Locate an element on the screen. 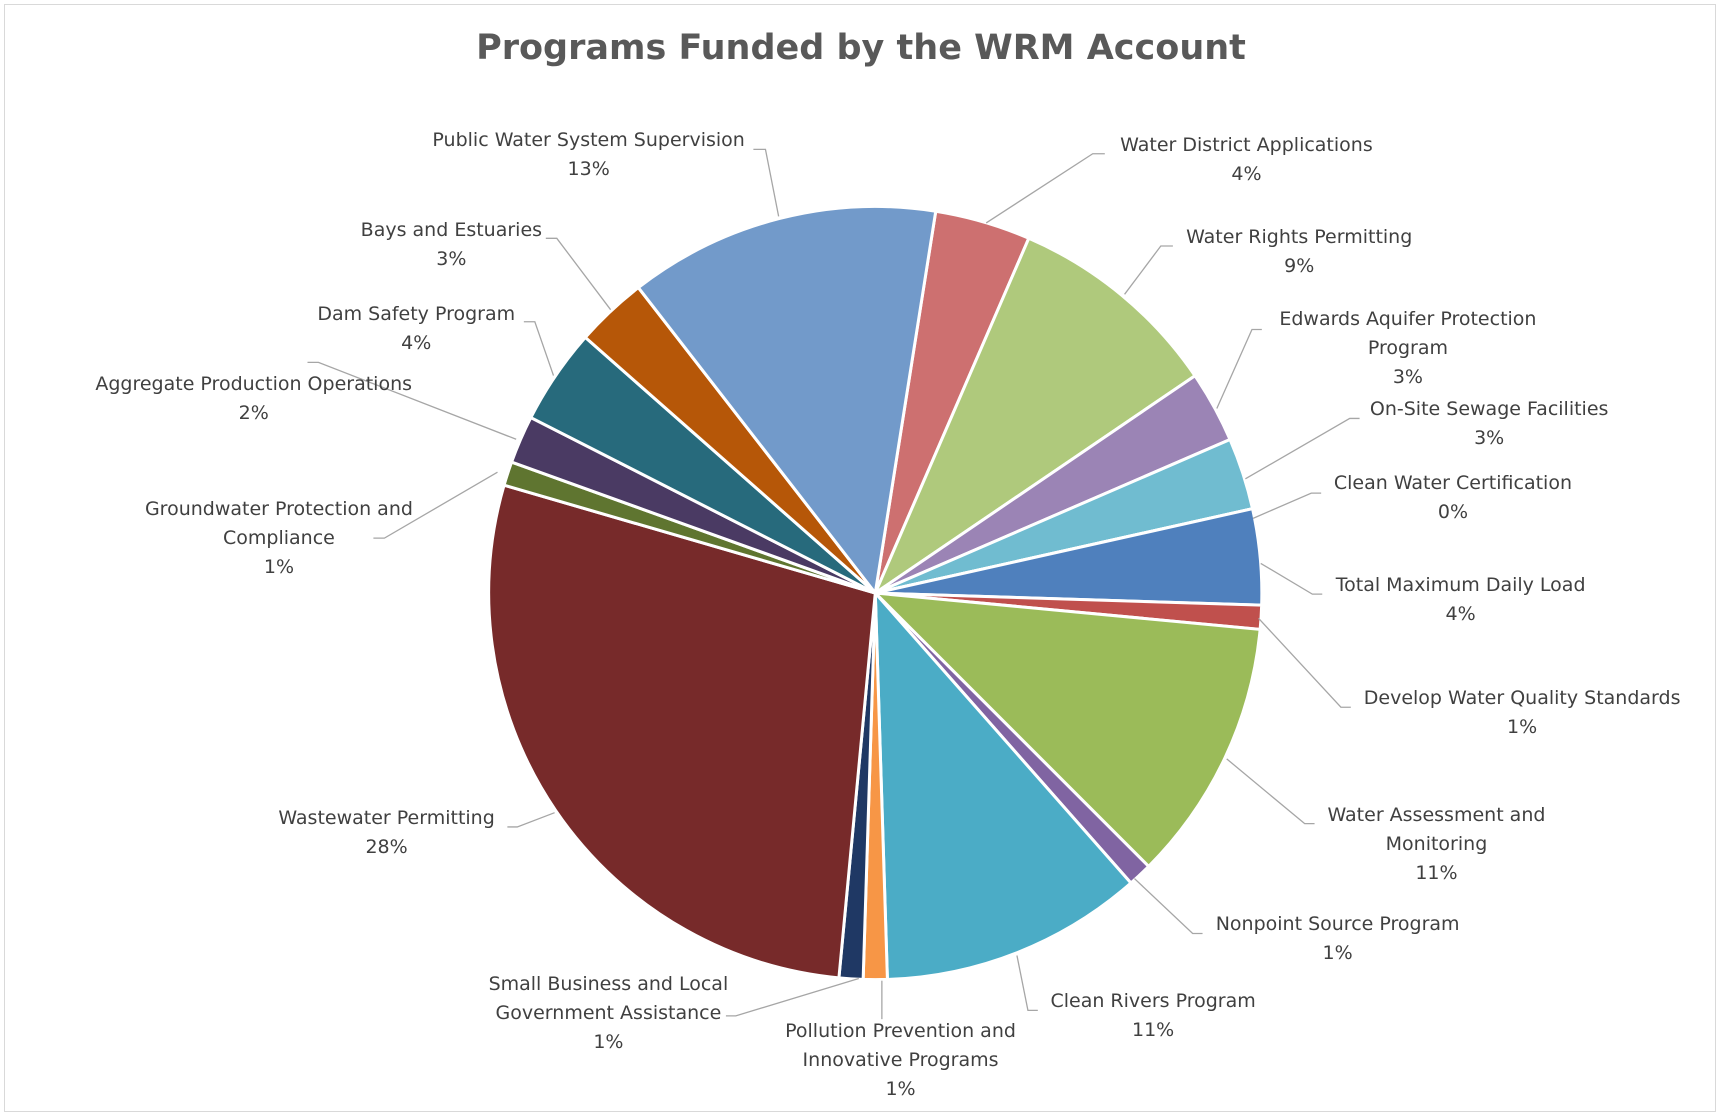 This screenshot has height=1118, width=1722. category-label: Bays and Estuaries is located at coordinates (451, 230).